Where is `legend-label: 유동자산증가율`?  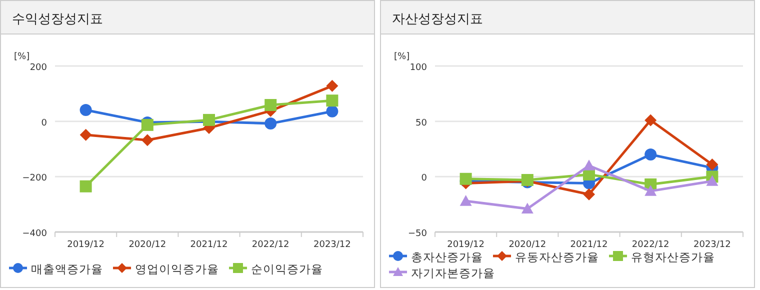
legend-label: 유동자산증가율 is located at coordinates (557, 257).